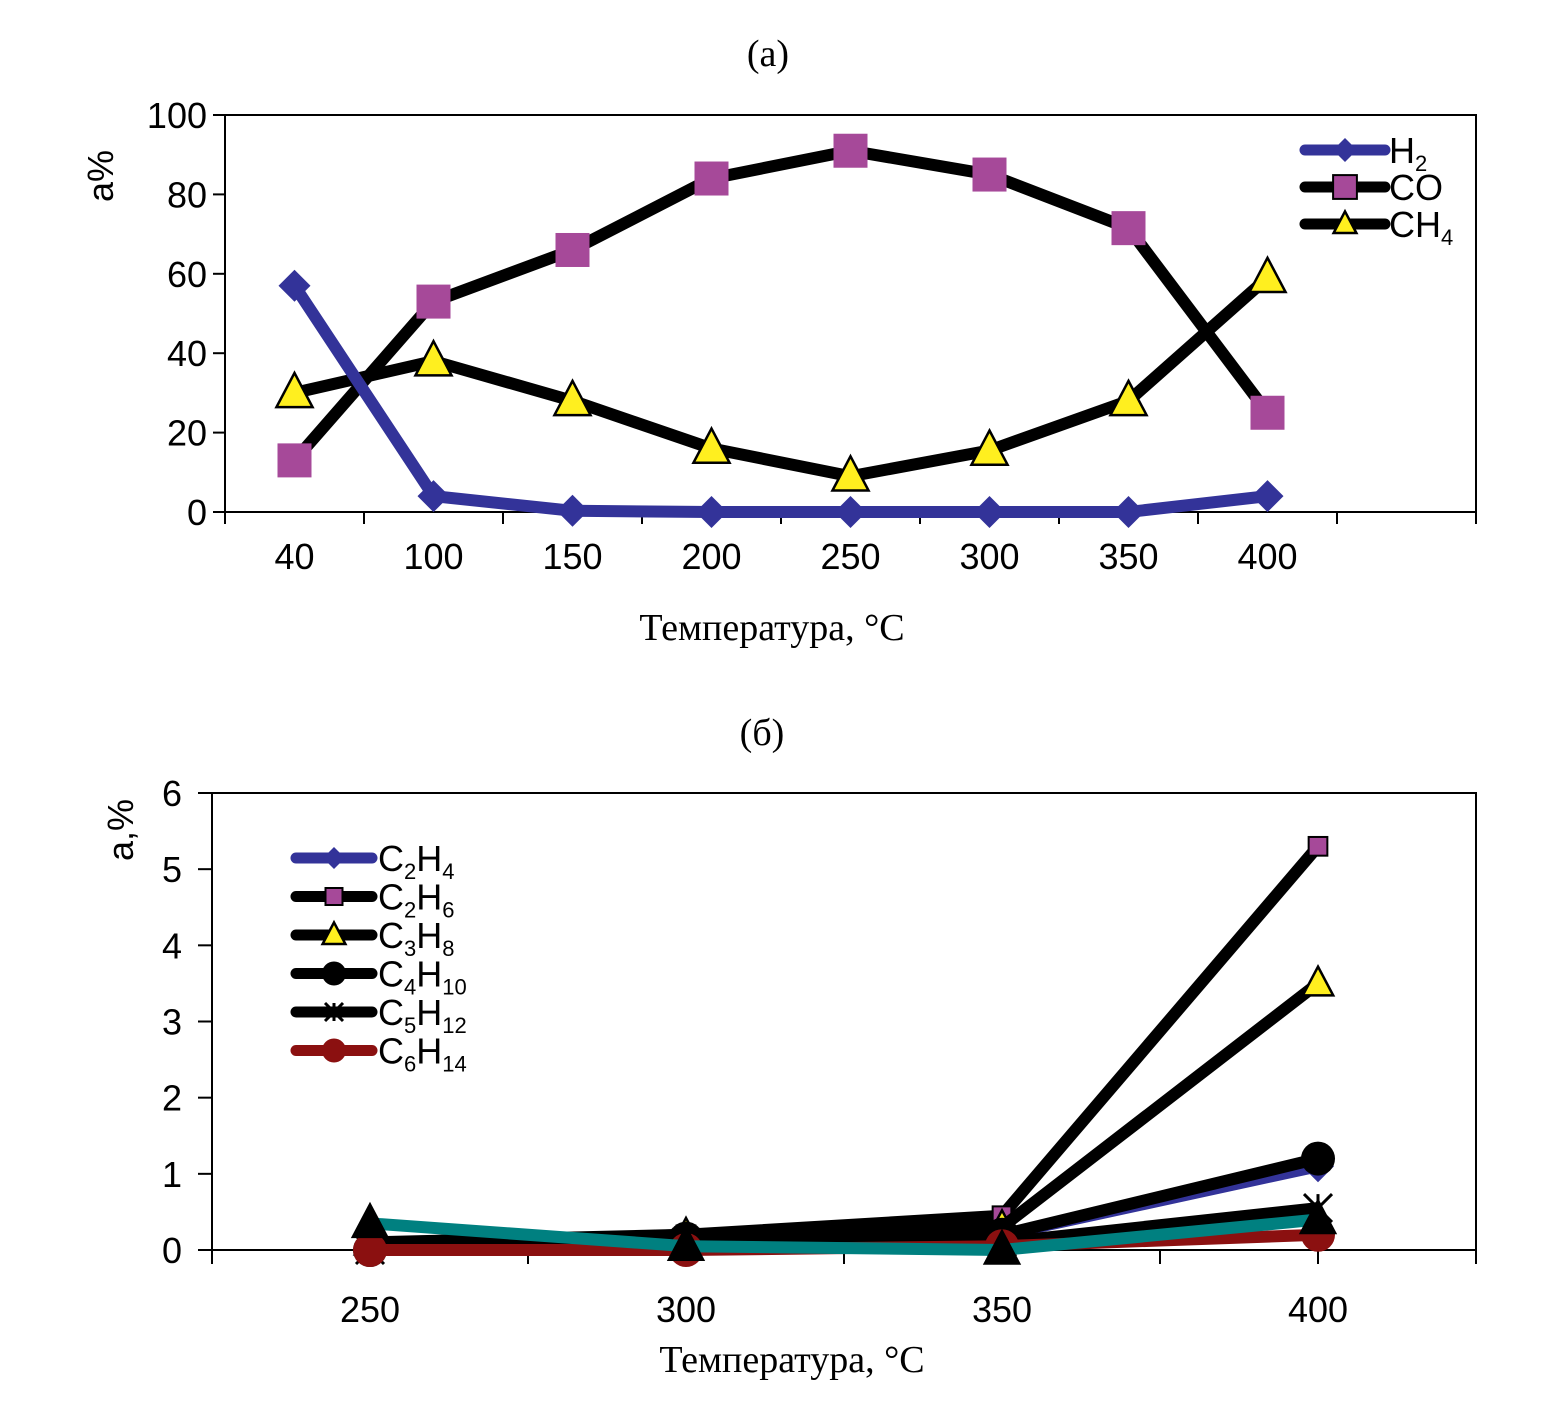  I want to click on data-point-C2H6, so click(1318, 846).